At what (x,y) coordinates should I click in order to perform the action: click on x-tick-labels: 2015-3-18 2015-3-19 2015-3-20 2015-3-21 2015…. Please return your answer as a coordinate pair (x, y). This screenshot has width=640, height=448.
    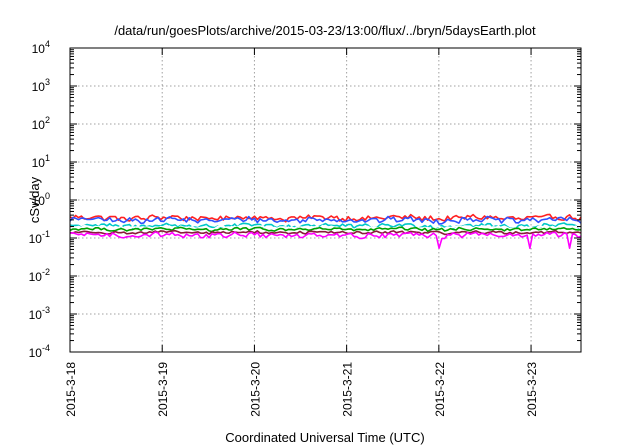
    Looking at the image, I should click on (301, 389).